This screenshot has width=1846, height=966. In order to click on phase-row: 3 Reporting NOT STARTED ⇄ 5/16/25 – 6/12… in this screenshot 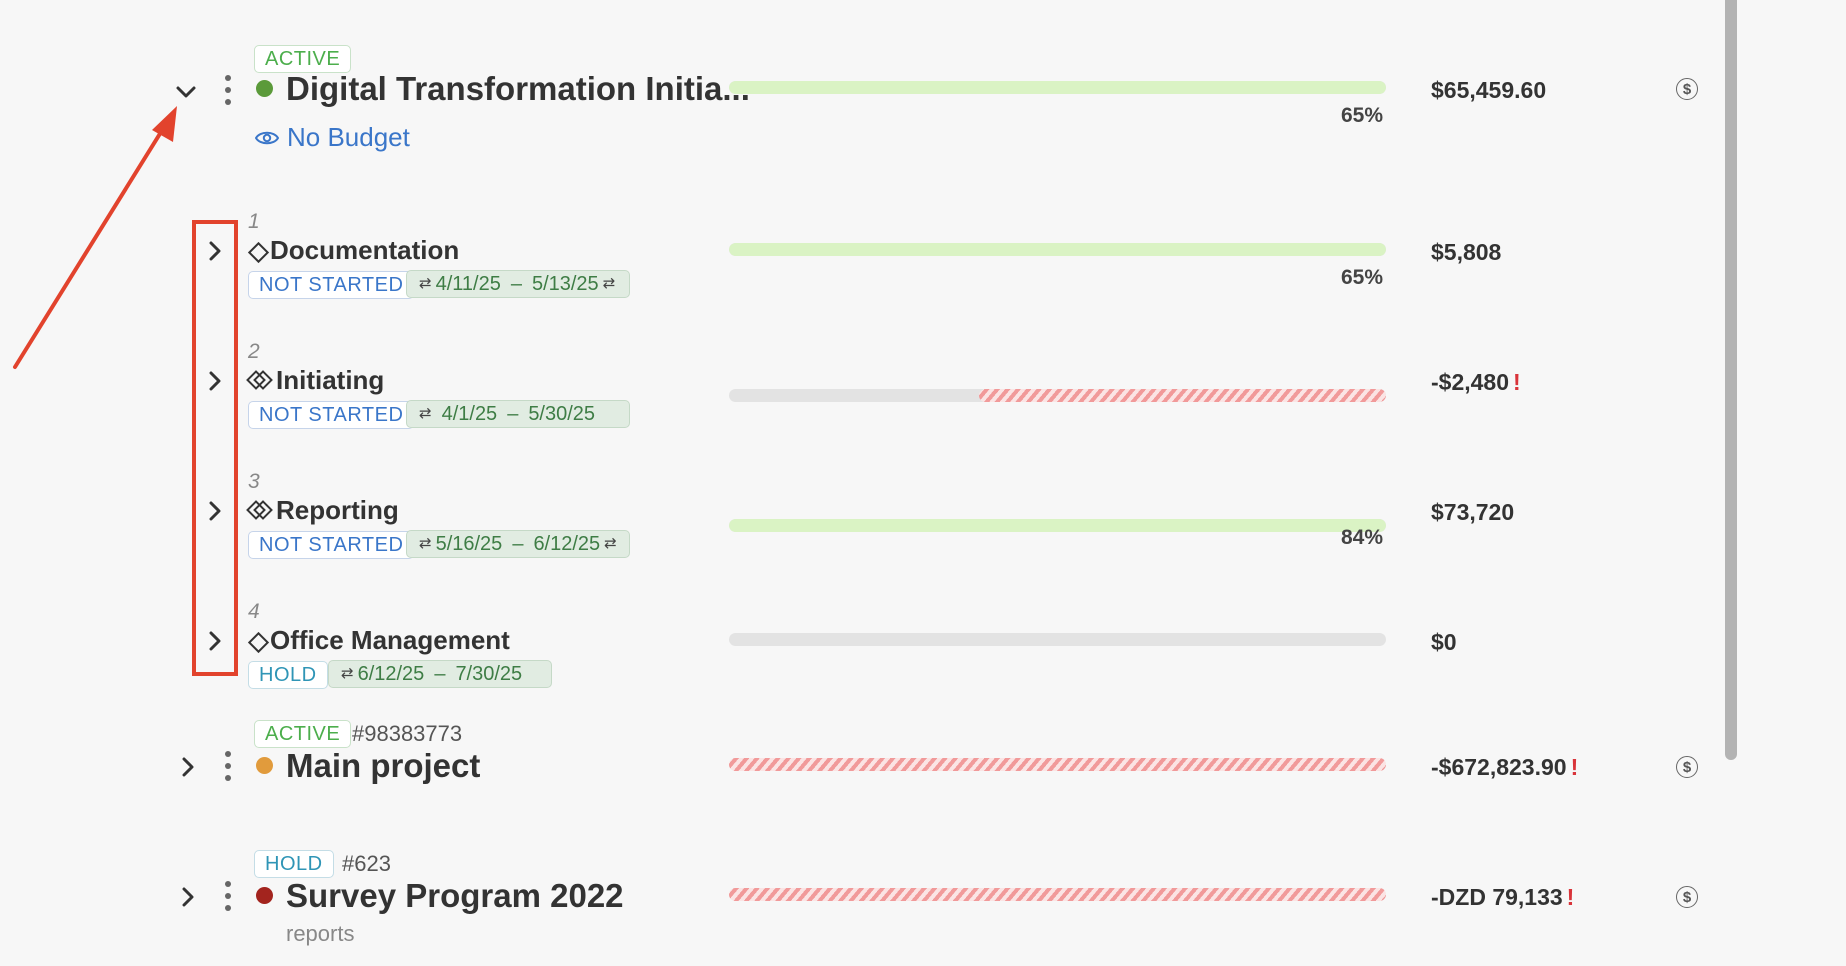, I will do `click(860, 515)`.